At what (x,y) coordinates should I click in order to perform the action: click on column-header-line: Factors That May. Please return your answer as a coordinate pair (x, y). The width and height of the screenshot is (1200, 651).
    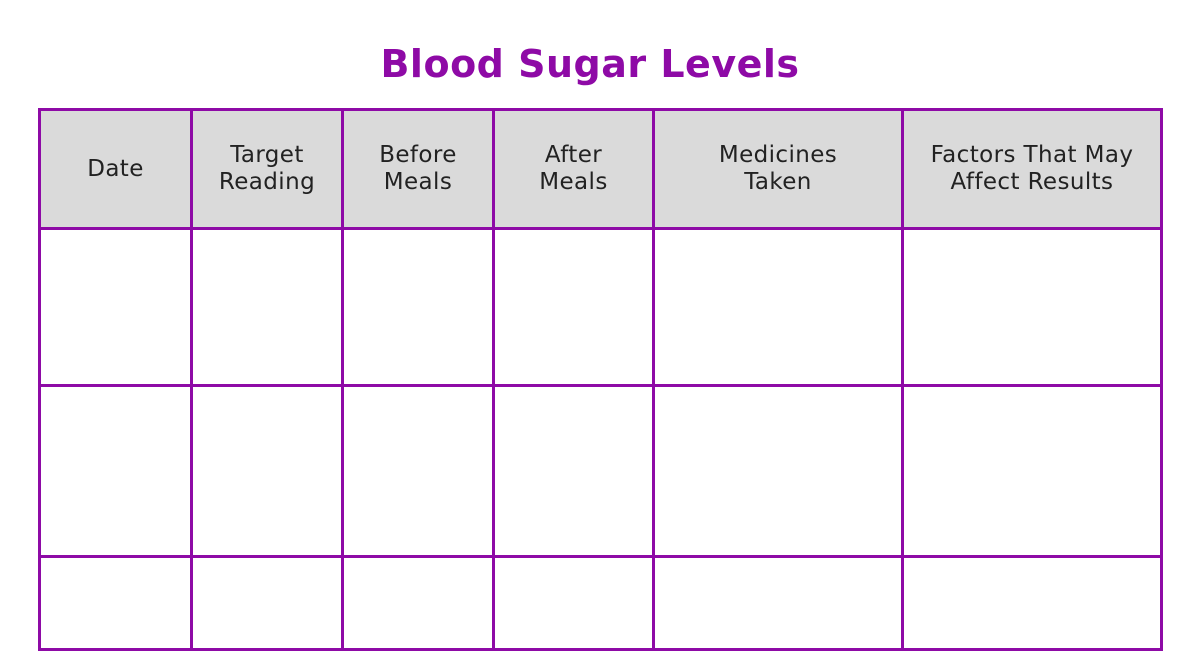
    Looking at the image, I should click on (1032, 155).